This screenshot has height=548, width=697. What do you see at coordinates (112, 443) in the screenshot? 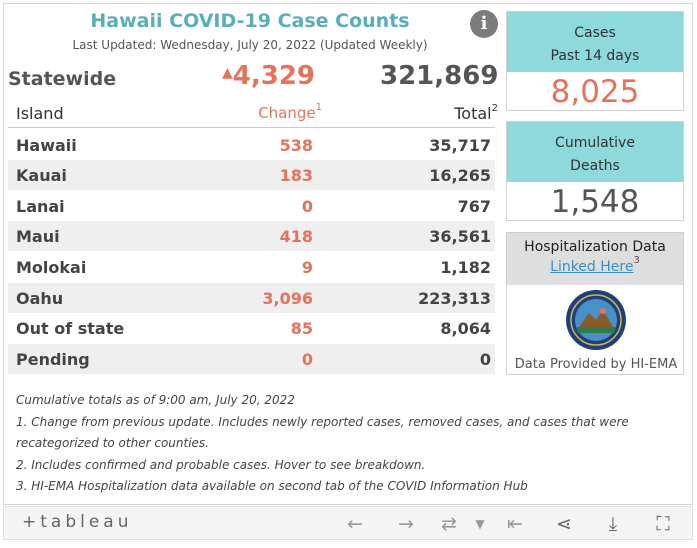
I see `footnote-line: recategorized to other counties.` at bounding box center [112, 443].